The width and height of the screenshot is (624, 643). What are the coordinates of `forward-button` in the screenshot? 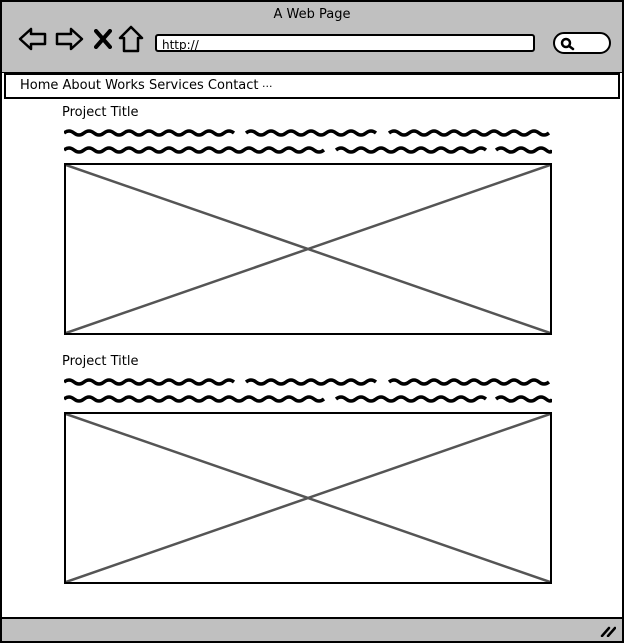 It's located at (69, 39).